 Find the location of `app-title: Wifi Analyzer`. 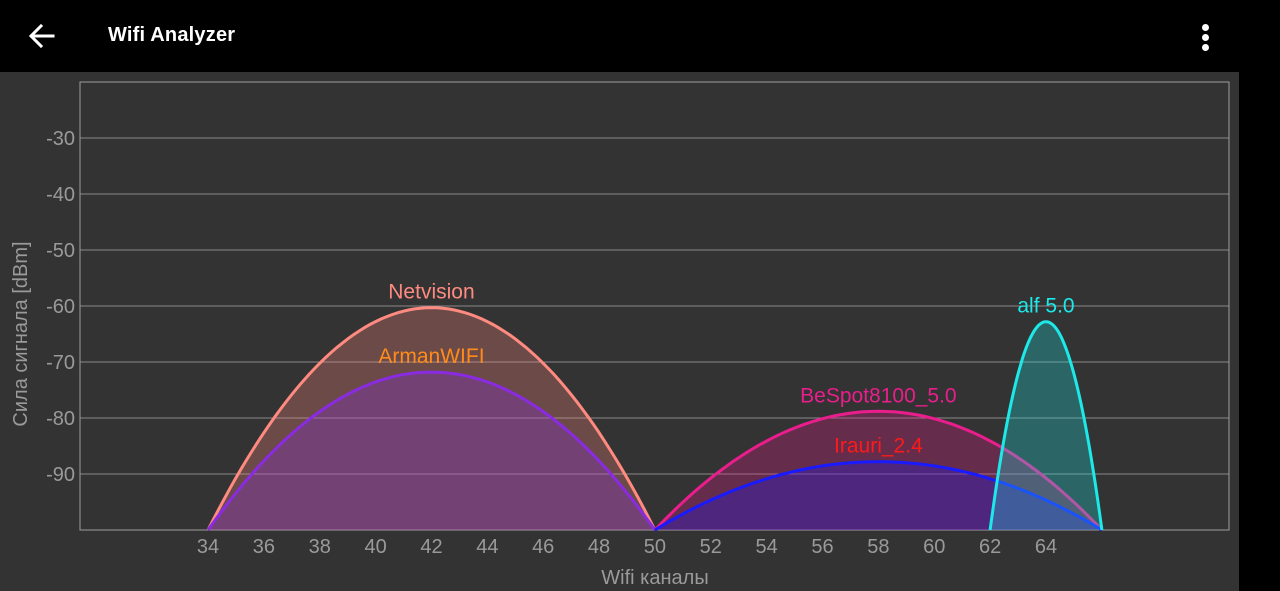

app-title: Wifi Analyzer is located at coordinates (172, 35).